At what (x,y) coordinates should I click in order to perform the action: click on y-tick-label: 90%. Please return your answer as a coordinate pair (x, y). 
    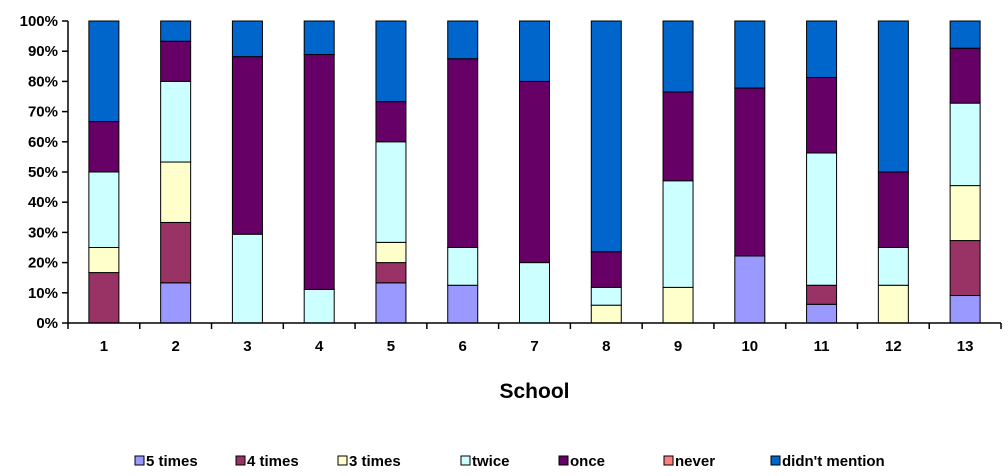
    Looking at the image, I should click on (43, 51).